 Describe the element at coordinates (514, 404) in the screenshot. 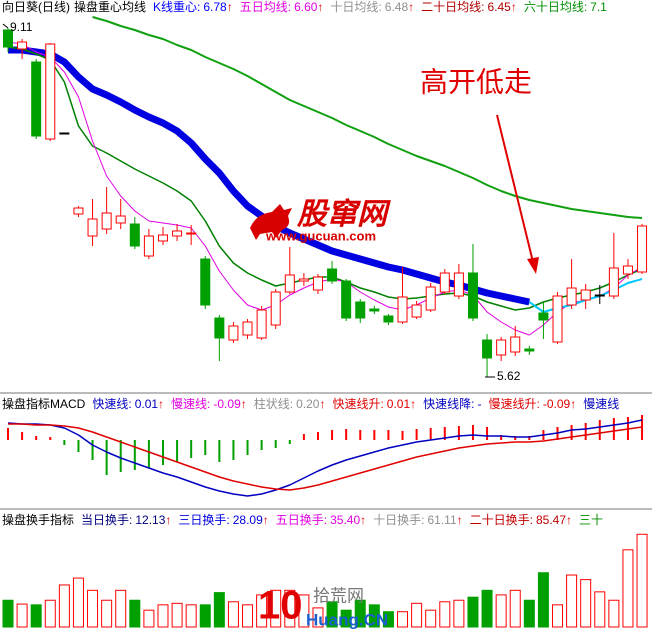

I see `header-name: 慢速线升:` at that location.